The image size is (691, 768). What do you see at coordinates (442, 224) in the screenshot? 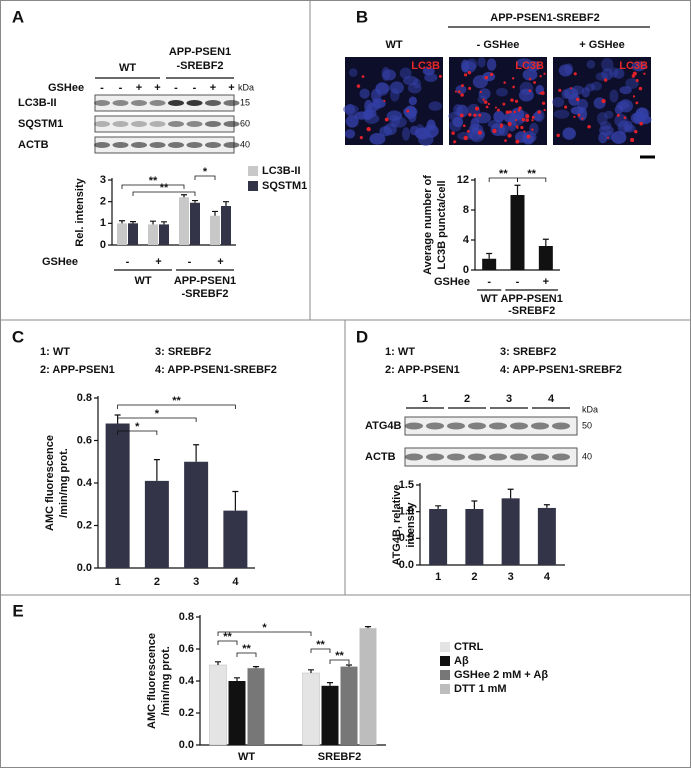
I see `y-axis-label: LC3B puncta/cell` at bounding box center [442, 224].